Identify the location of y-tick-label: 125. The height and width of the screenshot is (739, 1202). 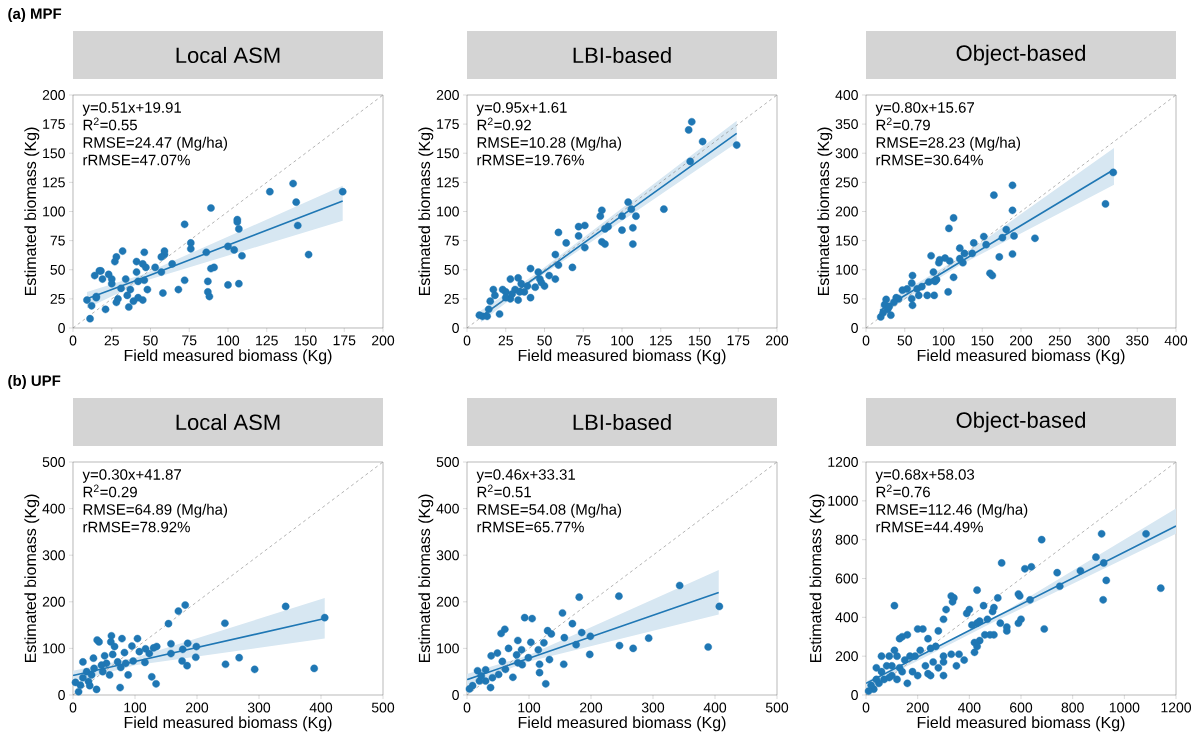
(54, 182).